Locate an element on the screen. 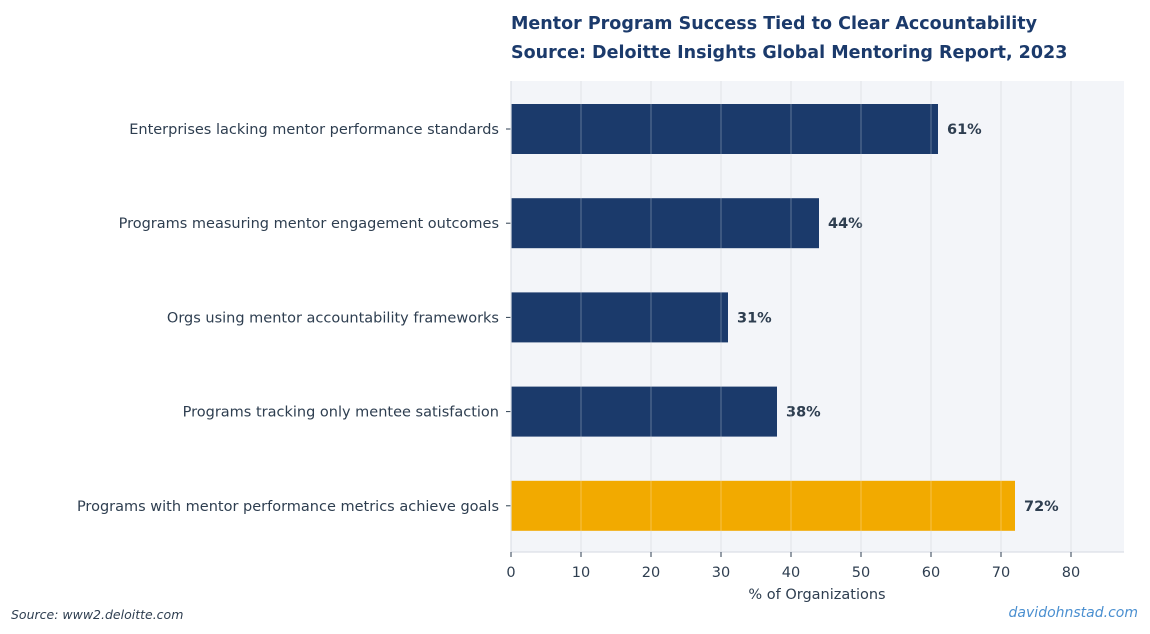 This screenshot has height=634, width=1150. value-label-4: 38% is located at coordinates (803, 413).